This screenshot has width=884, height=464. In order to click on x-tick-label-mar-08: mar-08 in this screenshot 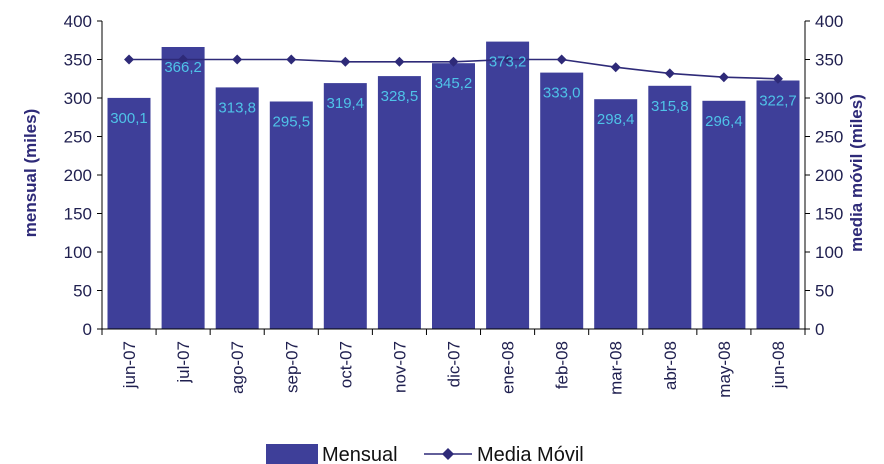, I will do `click(616, 368)`.